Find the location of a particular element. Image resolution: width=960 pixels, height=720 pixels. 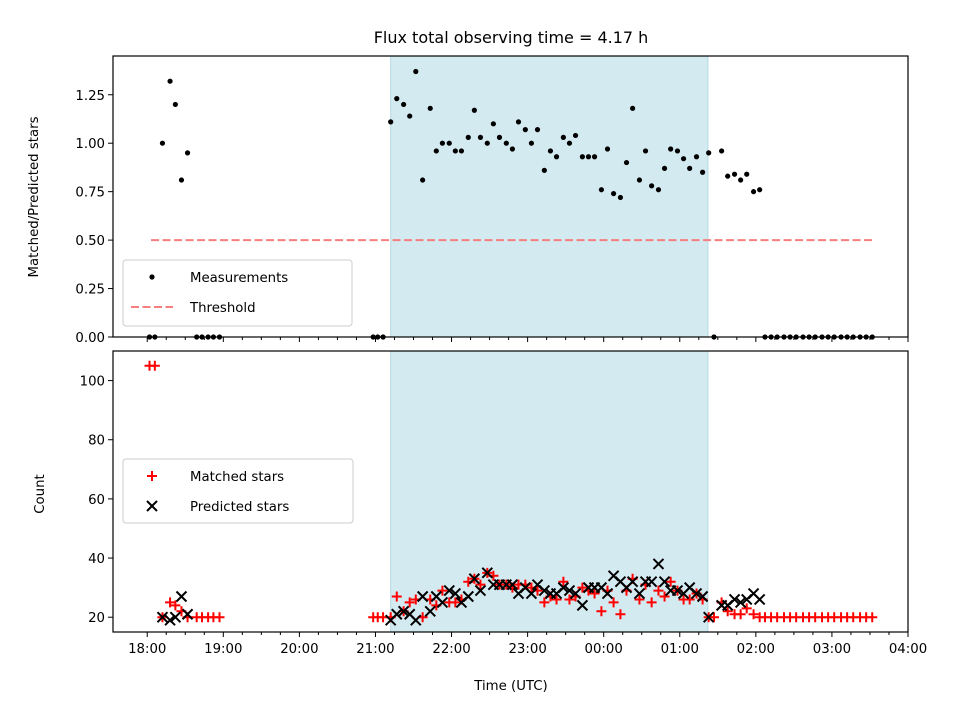

top-y-axis-label: Matched/Predicted stars is located at coordinates (34, 196).